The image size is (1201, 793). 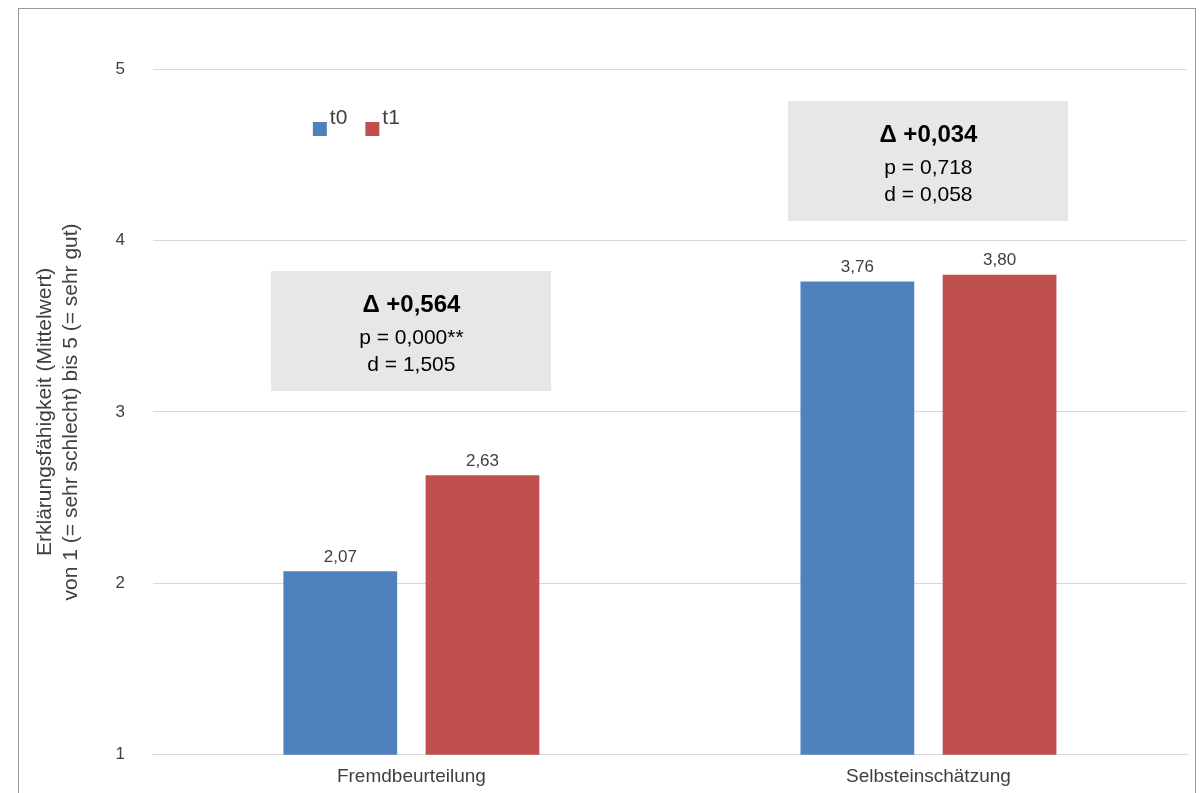 I want to click on data-label: 2,07, so click(x=340, y=556).